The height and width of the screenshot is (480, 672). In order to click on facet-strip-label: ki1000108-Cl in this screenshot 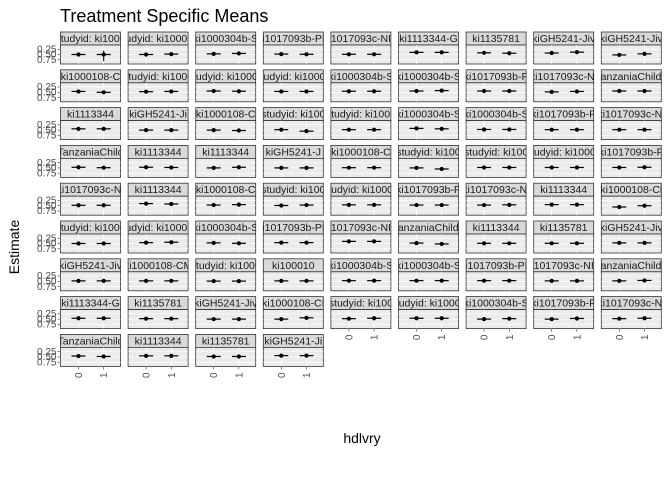, I will do `click(631, 190)`.